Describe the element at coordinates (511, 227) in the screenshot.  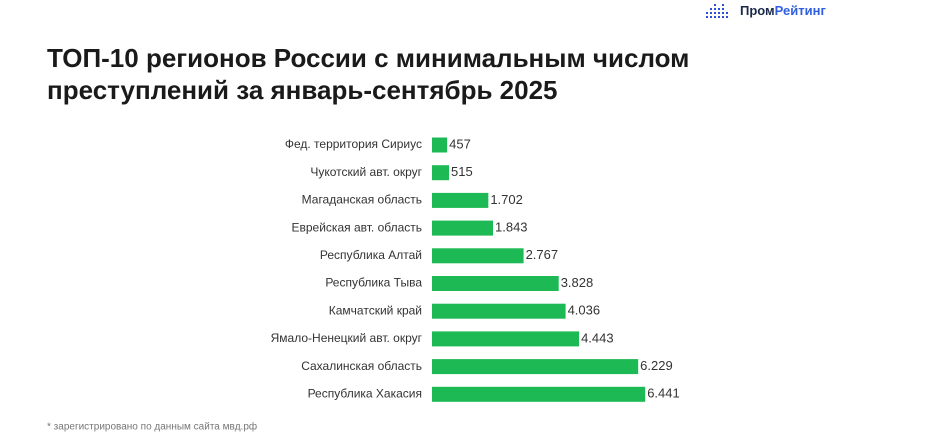
I see `value-label: 1.843` at that location.